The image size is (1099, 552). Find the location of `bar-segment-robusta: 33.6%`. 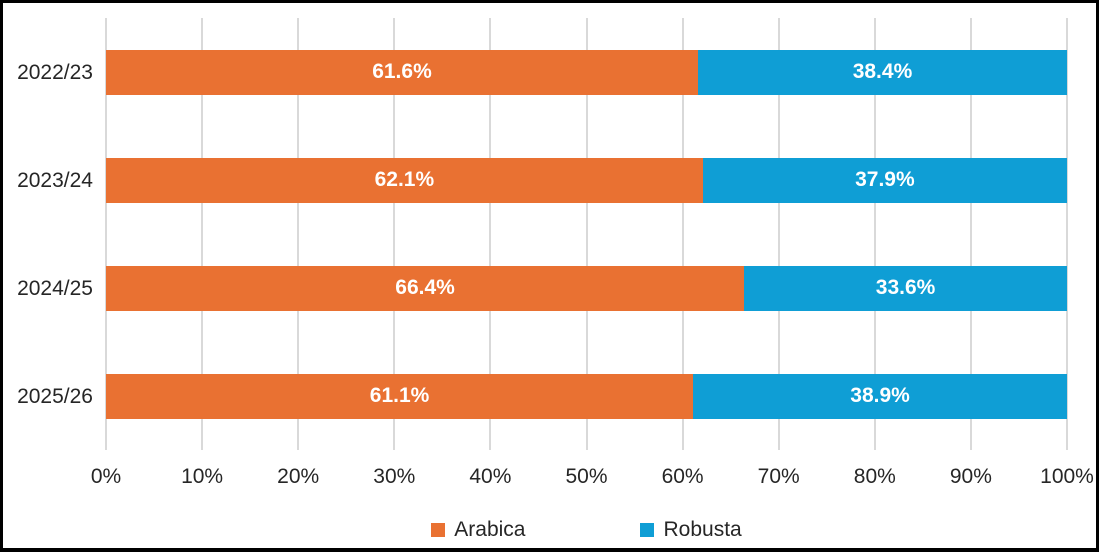

bar-segment-robusta: 33.6% is located at coordinates (905, 288).